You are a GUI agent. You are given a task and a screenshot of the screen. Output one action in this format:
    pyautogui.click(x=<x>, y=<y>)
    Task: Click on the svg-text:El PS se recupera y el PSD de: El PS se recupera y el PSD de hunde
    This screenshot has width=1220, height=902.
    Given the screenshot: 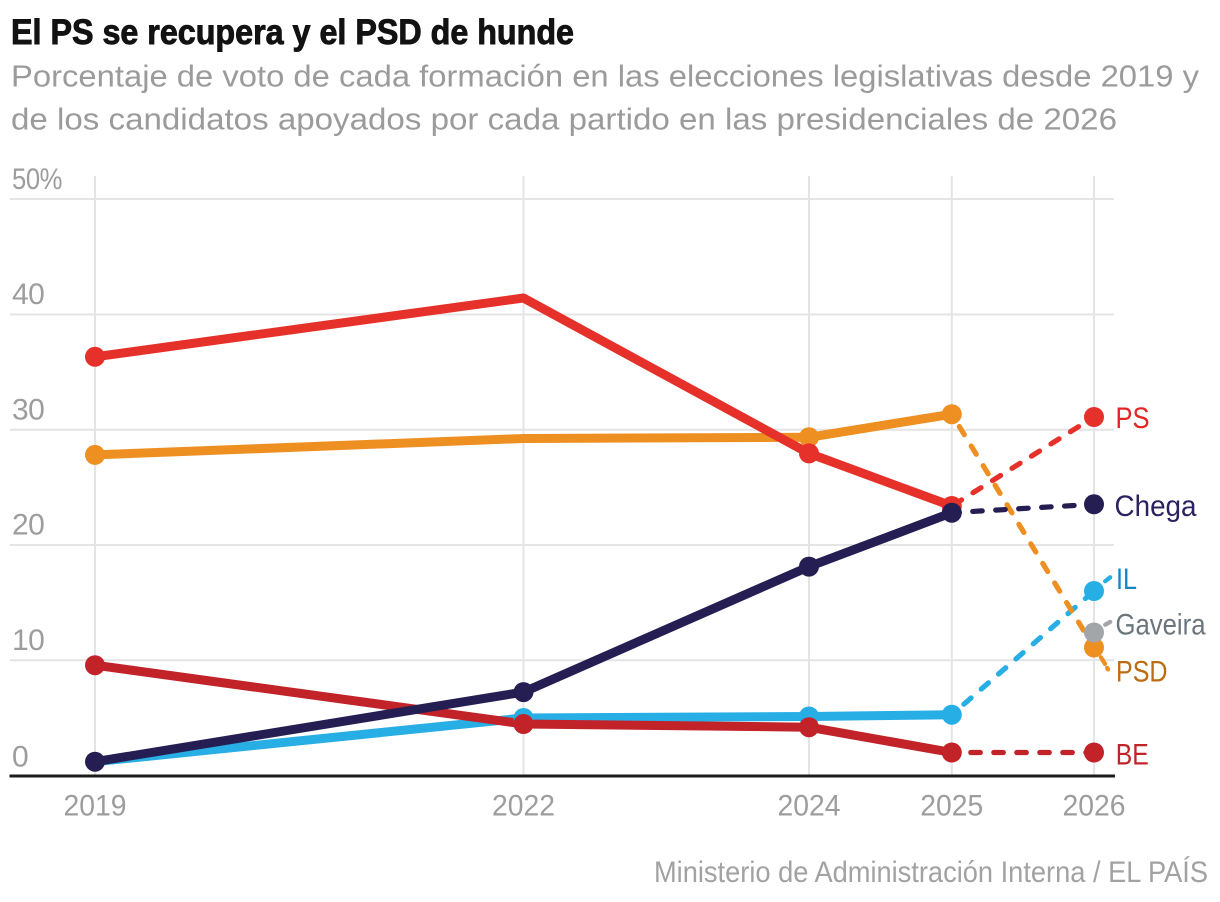 What is the action you would take?
    pyautogui.click(x=292, y=32)
    